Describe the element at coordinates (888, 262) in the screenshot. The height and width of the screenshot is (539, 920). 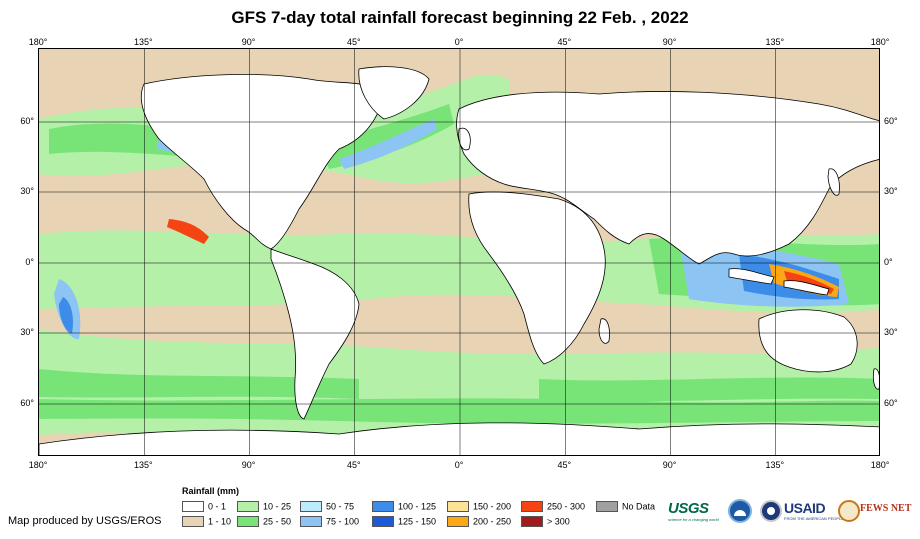
I see `latitude-label-right: 0°` at that location.